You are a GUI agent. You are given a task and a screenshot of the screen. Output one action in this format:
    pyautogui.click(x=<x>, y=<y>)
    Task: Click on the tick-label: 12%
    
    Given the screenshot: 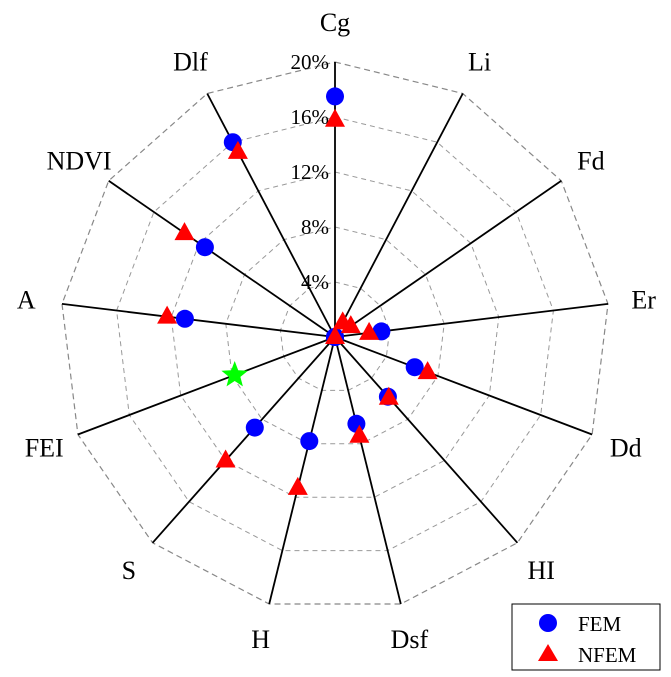 What is the action you would take?
    pyautogui.click(x=310, y=172)
    